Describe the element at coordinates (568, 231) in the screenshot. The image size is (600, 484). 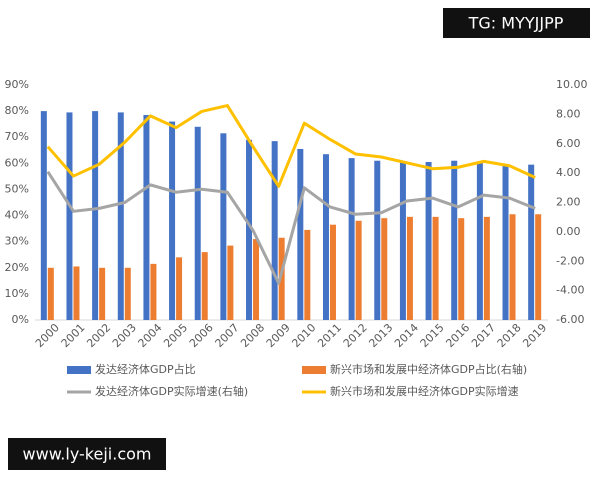
I see `y2-tick-label: 0.00` at that location.